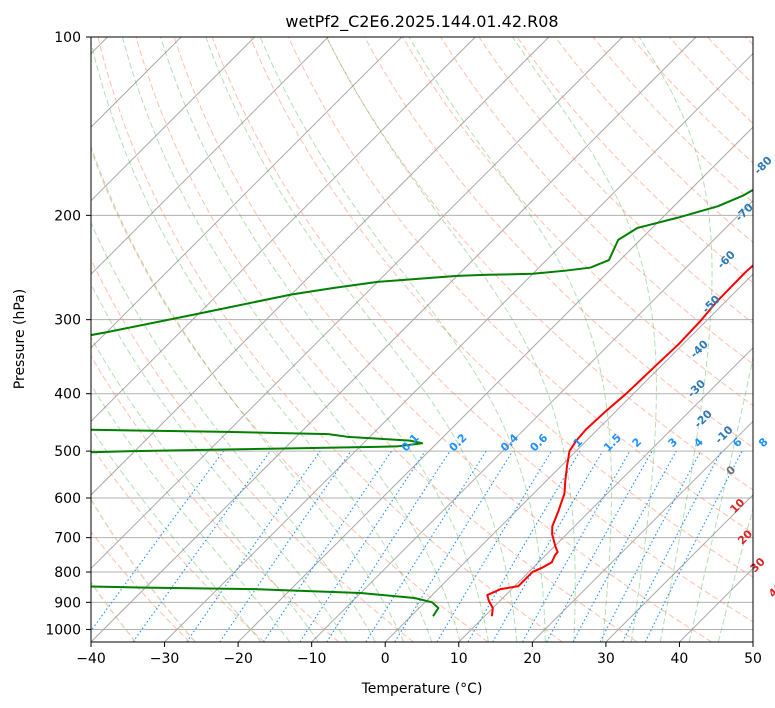 This screenshot has width=775, height=708. Describe the element at coordinates (67, 216) in the screenshot. I see `y-tick-label: 200` at that location.